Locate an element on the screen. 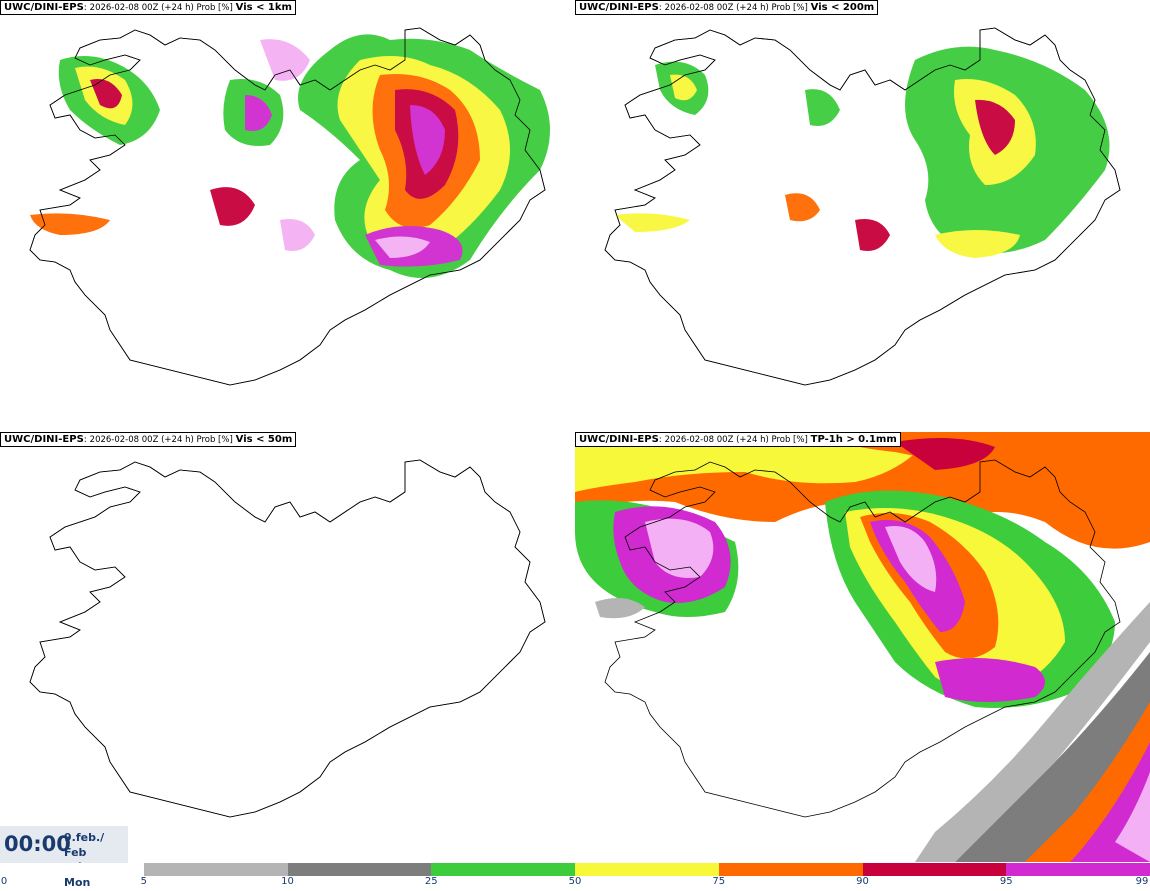 This screenshot has width=1150, height=891. colorbar-tick-label: 50 is located at coordinates (575, 881).